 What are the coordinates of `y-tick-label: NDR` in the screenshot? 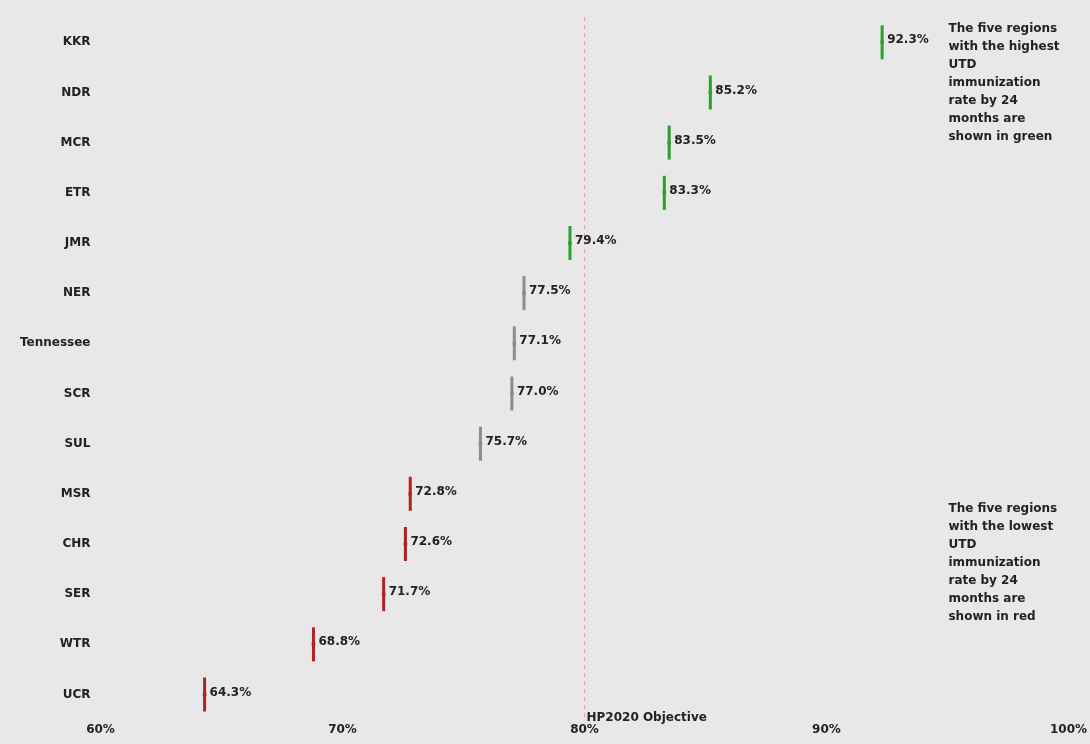 It's located at (76, 91).